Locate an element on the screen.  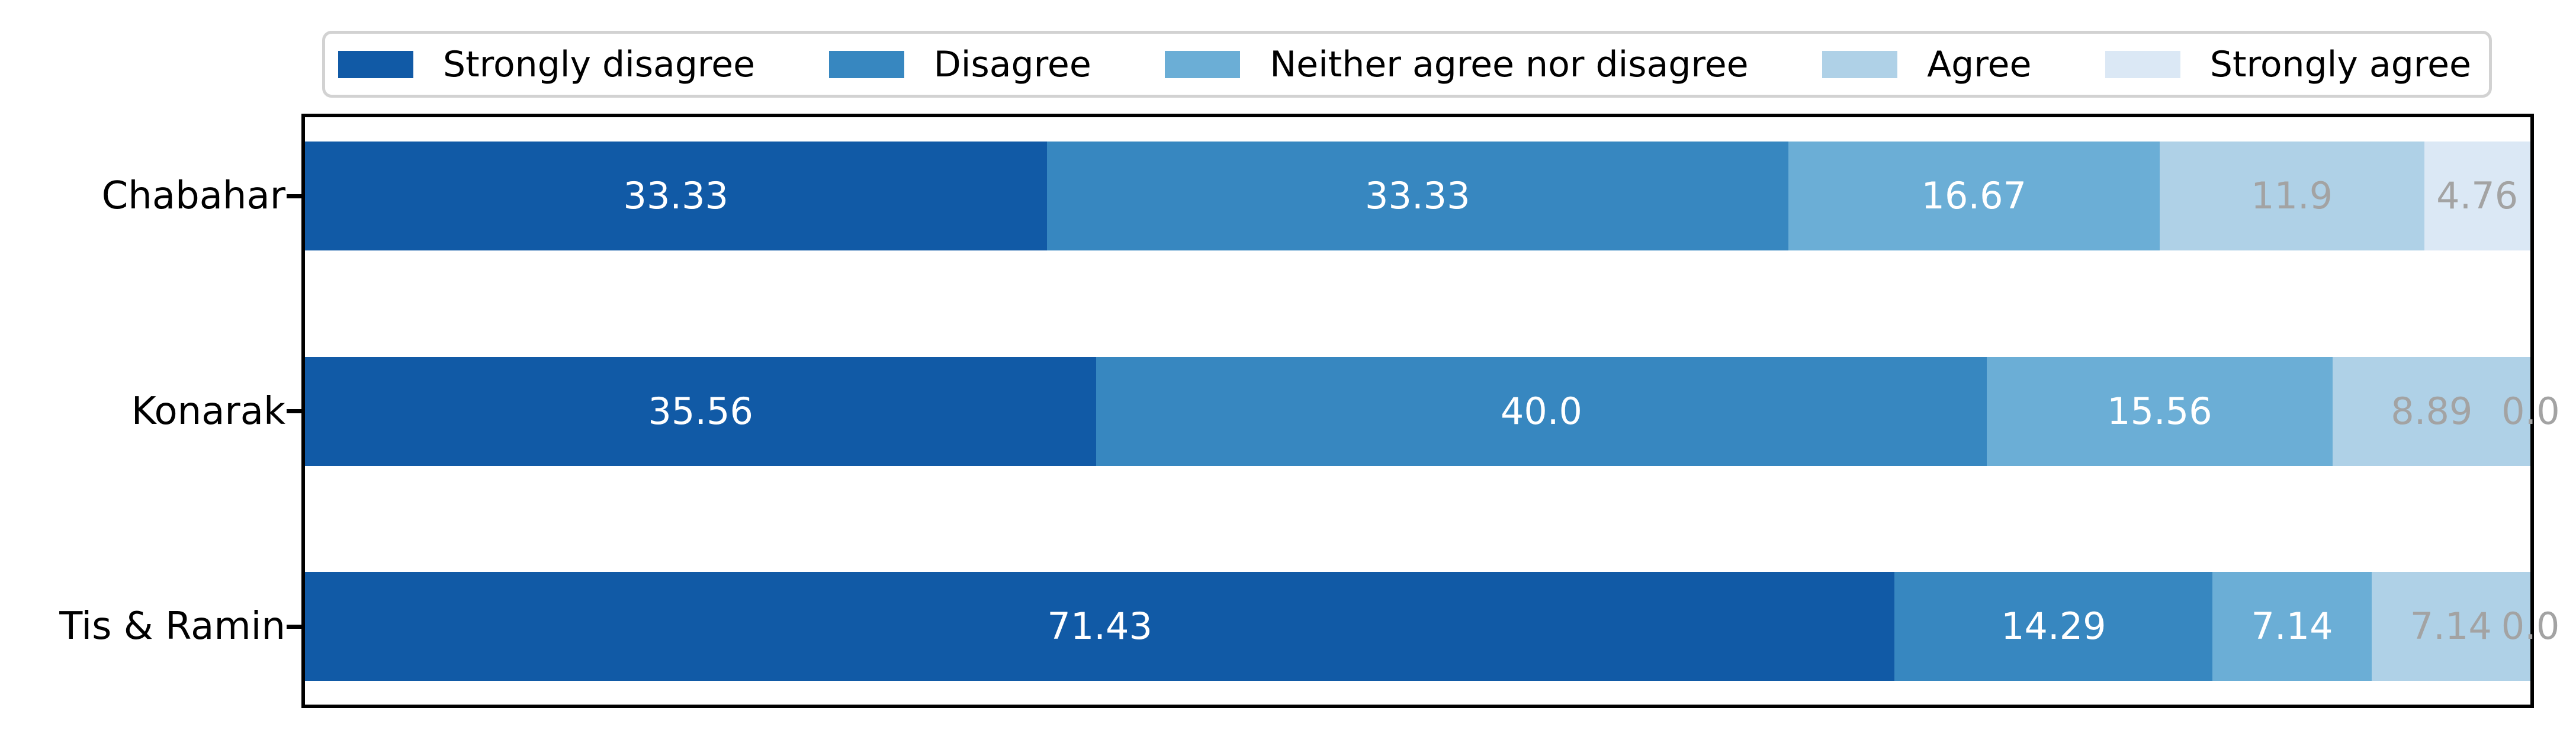
bar-segment-tis-ramin-disagree is located at coordinates (2053, 626).